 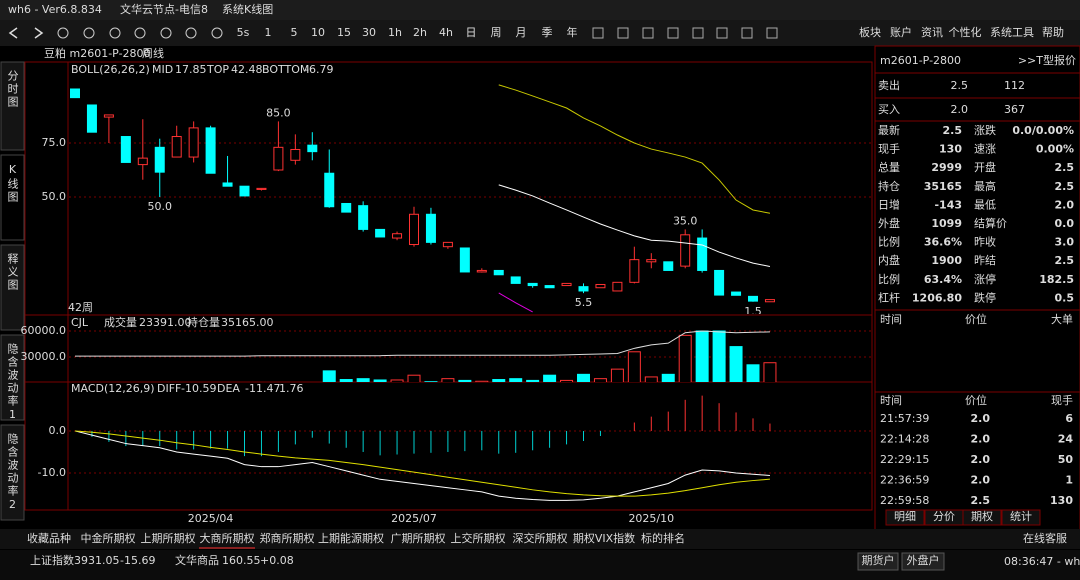 I want to click on period-button: 2h, so click(x=420, y=32).